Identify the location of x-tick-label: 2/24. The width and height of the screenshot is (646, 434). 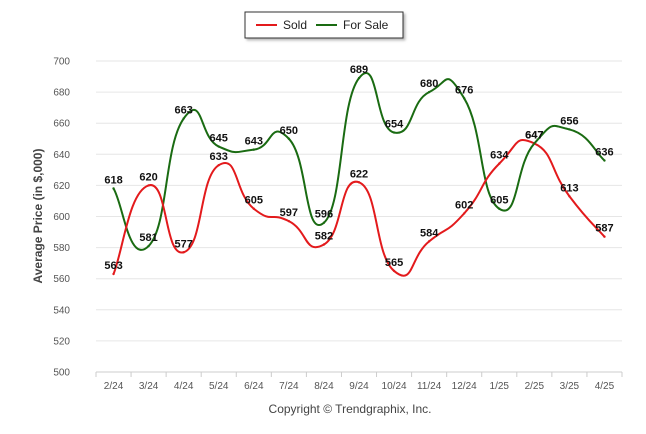
(114, 386).